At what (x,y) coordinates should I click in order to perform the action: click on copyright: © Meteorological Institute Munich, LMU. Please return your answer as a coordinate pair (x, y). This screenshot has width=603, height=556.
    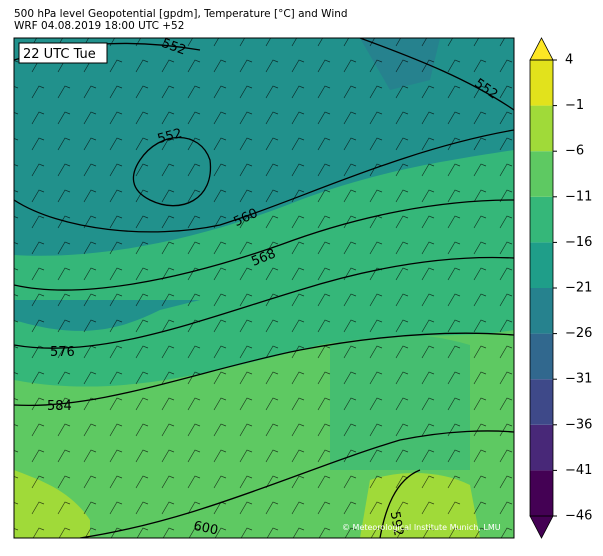
    Looking at the image, I should click on (421, 527).